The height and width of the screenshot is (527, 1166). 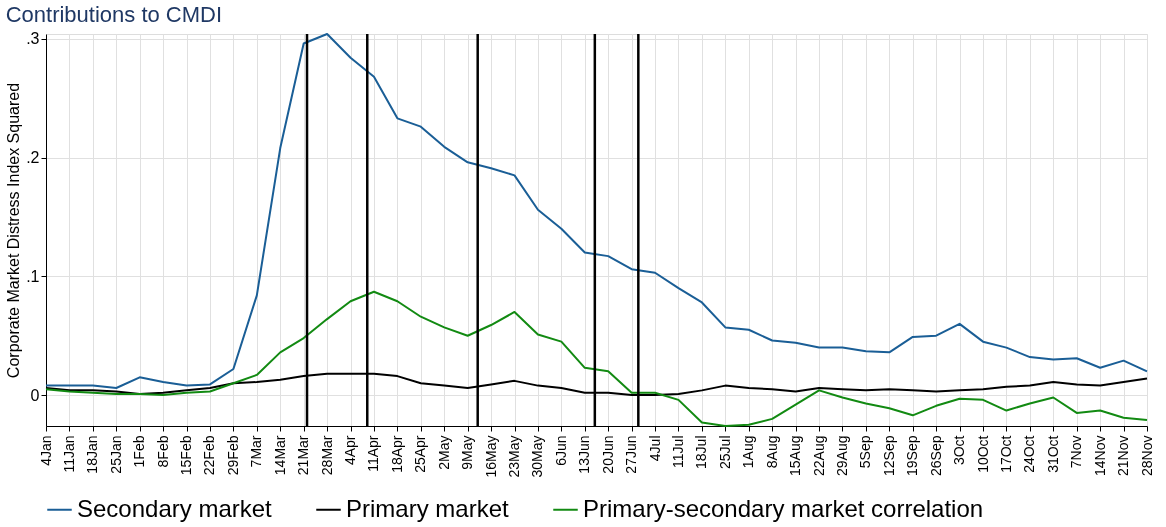 I want to click on x-tick-label: 28Mar, so click(x=326, y=455).